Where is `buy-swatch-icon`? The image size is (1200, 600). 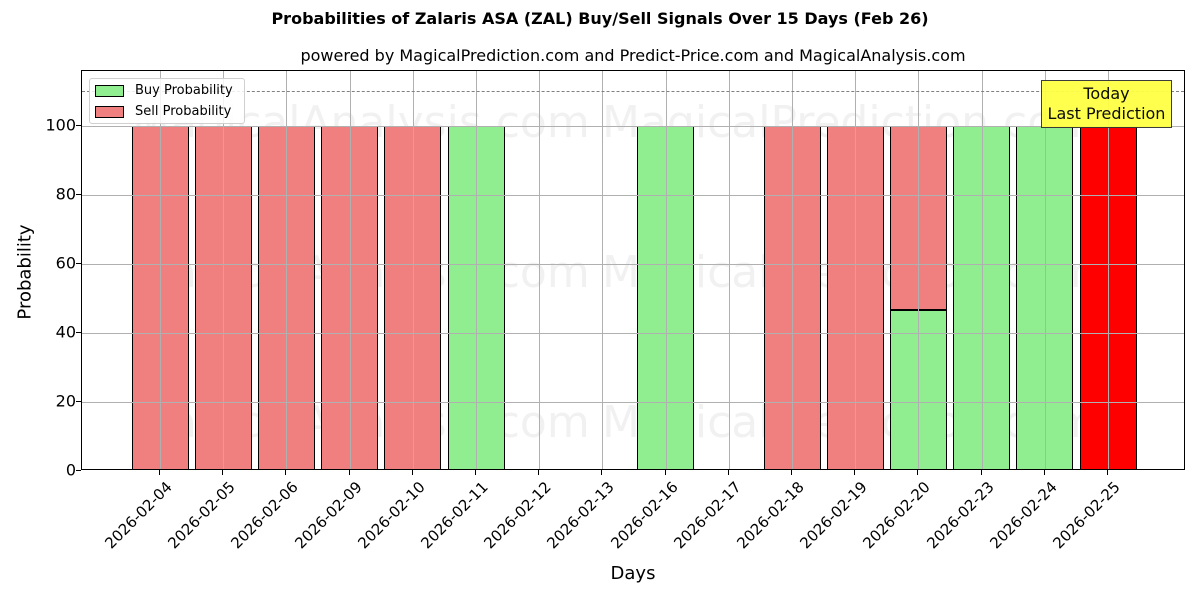 buy-swatch-icon is located at coordinates (109, 90).